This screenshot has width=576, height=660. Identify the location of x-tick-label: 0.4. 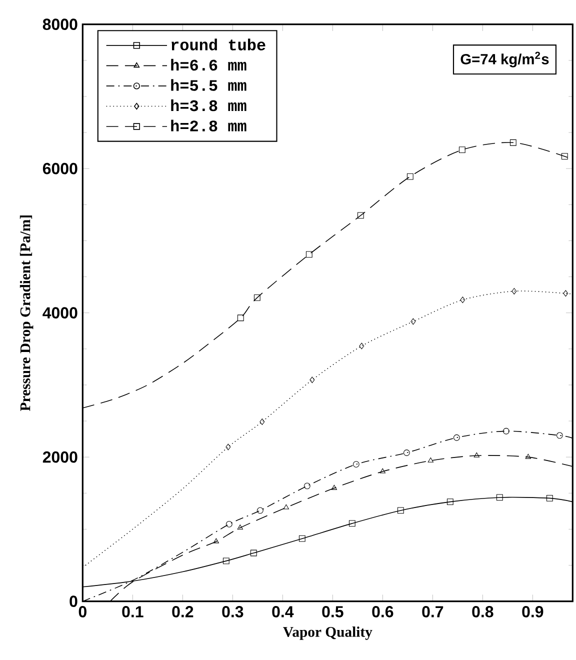
(283, 612).